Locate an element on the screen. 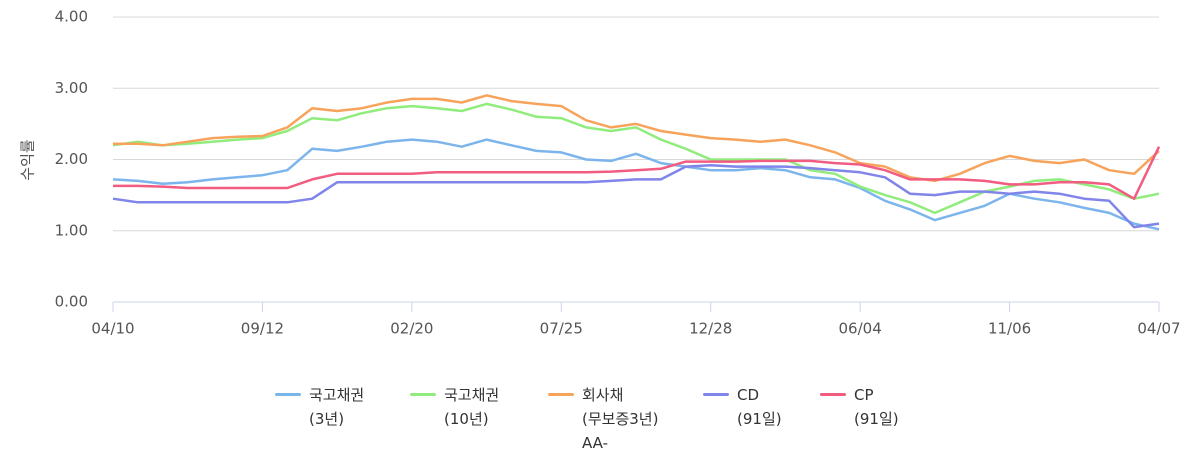 The width and height of the screenshot is (1188, 471). y-axis-title: 수익률 is located at coordinates (28, 160).